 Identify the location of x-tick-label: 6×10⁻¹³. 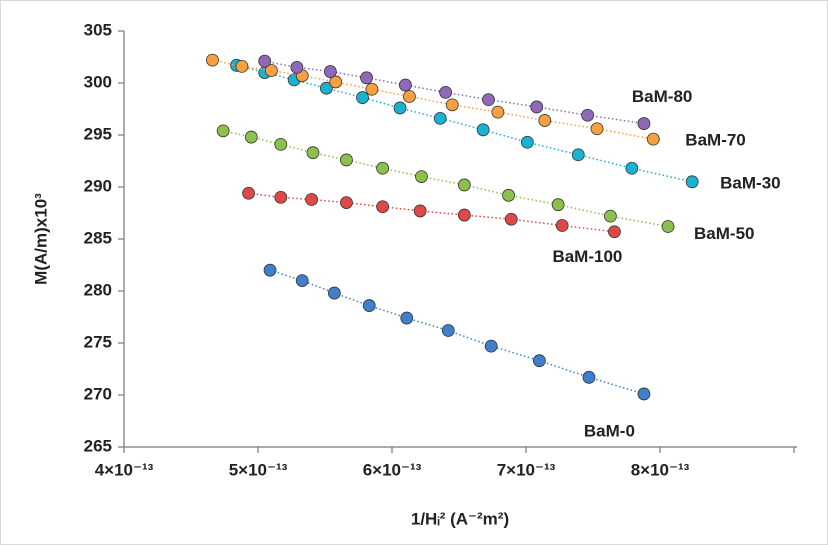
(392, 469).